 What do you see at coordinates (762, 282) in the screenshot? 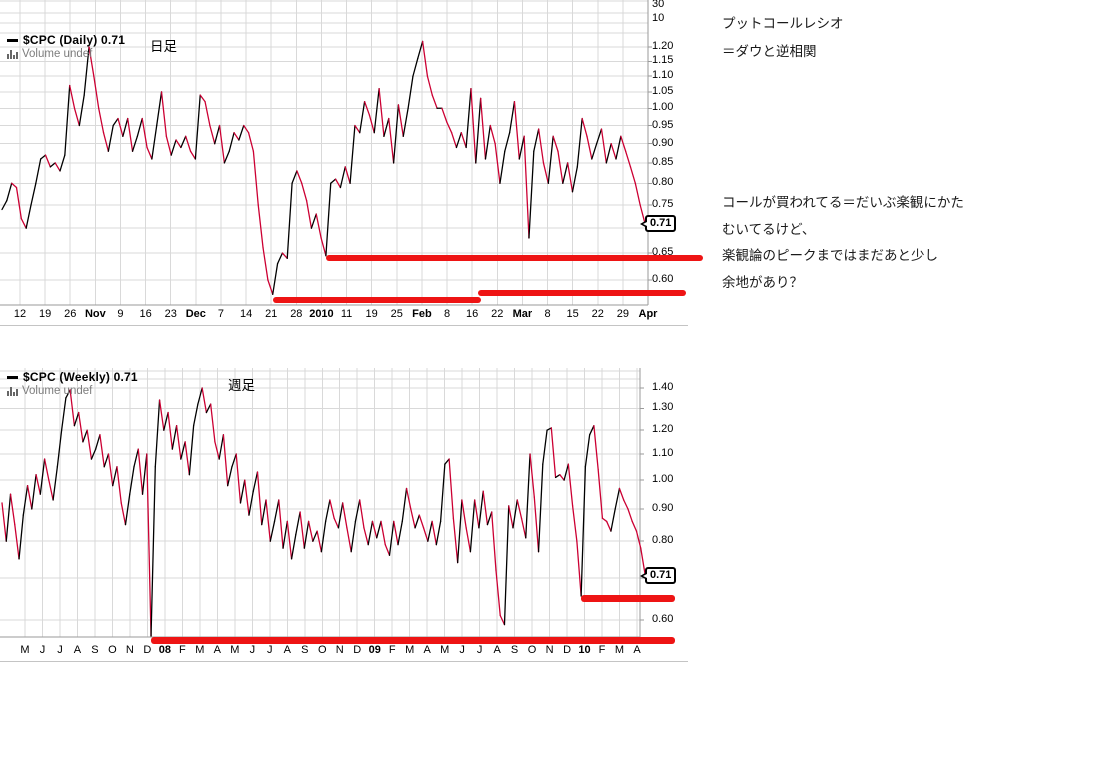
I see `note-line: 余地があり？` at bounding box center [762, 282].